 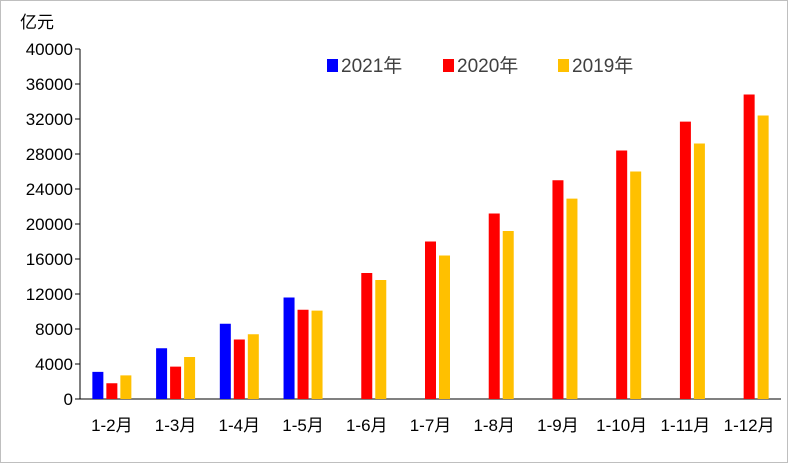 What do you see at coordinates (622, 274) in the screenshot?
I see `bar-2020年-1-10月` at bounding box center [622, 274].